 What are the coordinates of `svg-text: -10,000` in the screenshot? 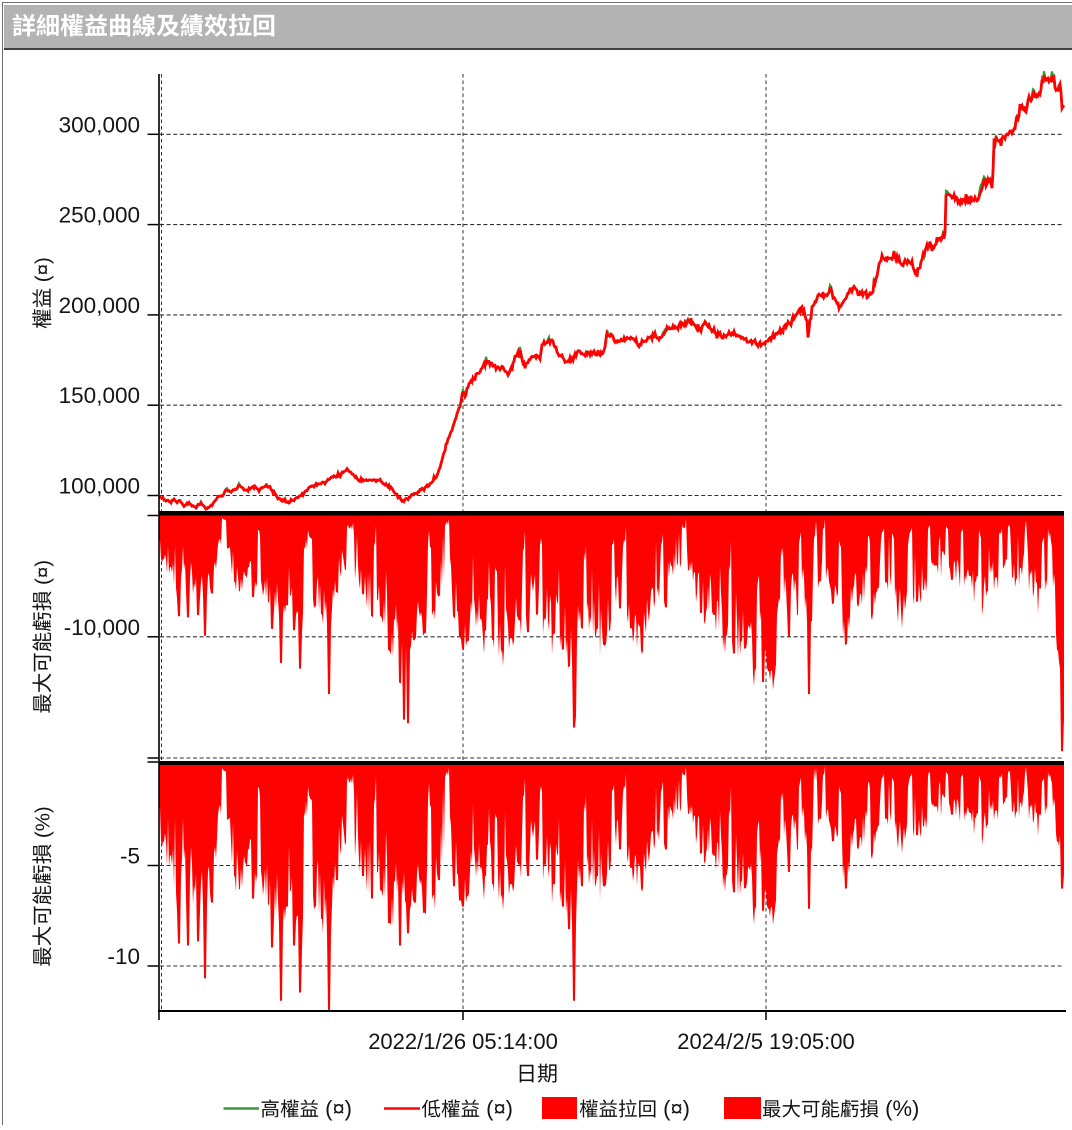 It's located at (102, 627).